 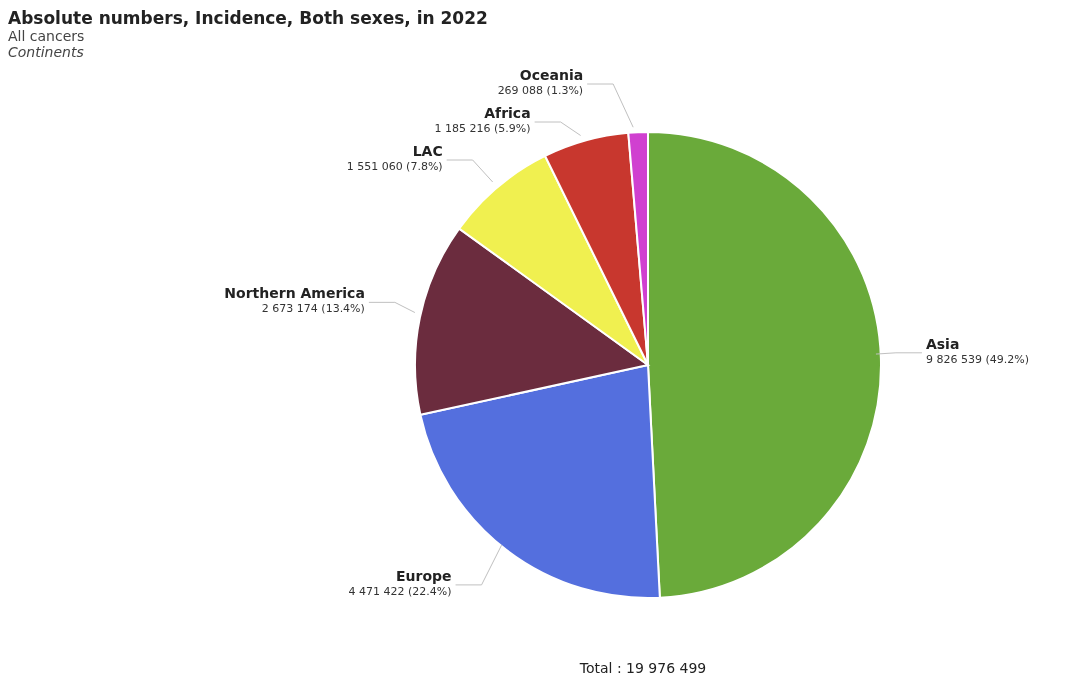 What do you see at coordinates (313, 309) in the screenshot?
I see `data-label: 2 673 174 (13.4%)` at bounding box center [313, 309].